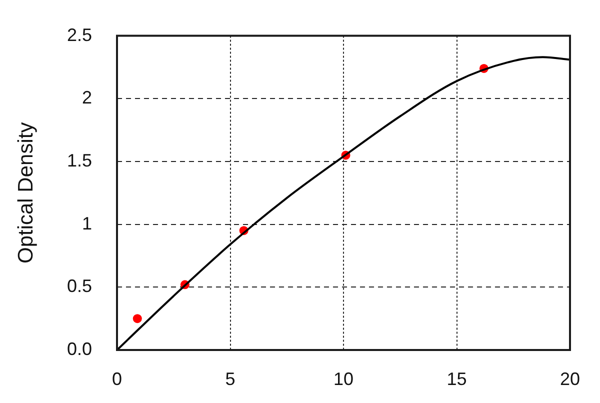 Image resolution: width=600 pixels, height=403 pixels. What do you see at coordinates (79, 286) in the screenshot?
I see `y-tick-label: 0.5` at bounding box center [79, 286].